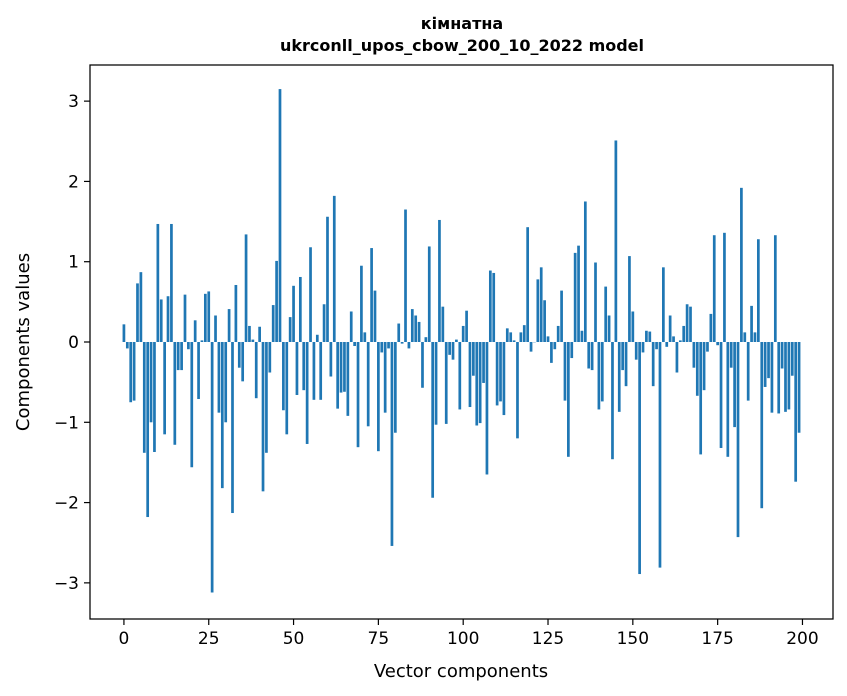 This screenshot has height=696, width=847. I want to click on x-tick-label: 125, so click(548, 639).